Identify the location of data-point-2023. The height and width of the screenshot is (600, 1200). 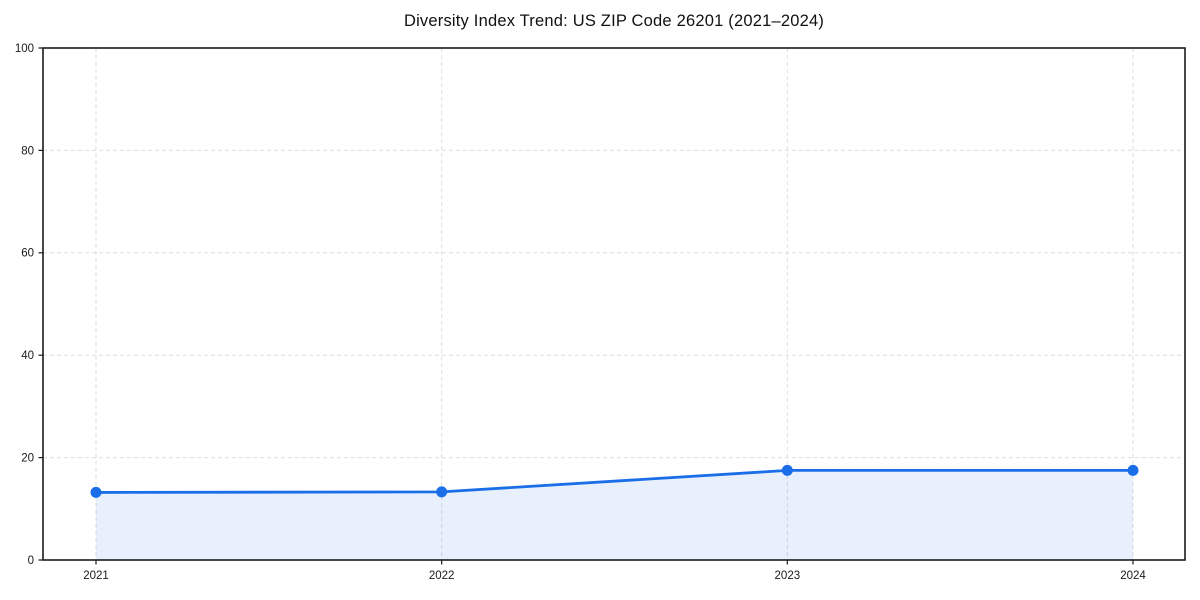
(787, 470).